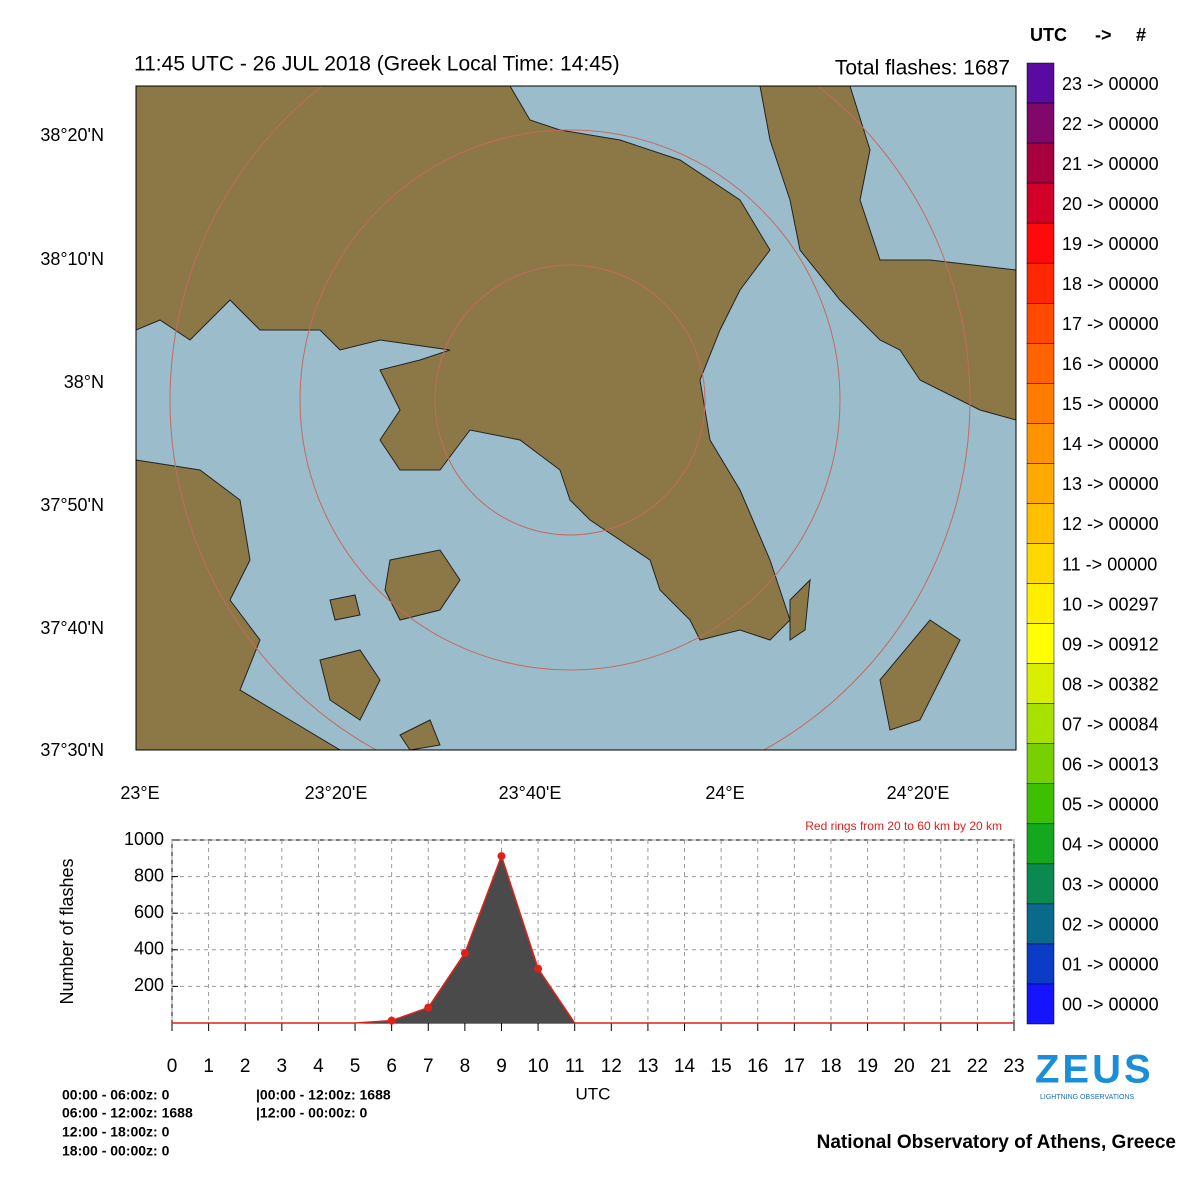  I want to click on lat-label: 37°40'N, so click(72, 628).